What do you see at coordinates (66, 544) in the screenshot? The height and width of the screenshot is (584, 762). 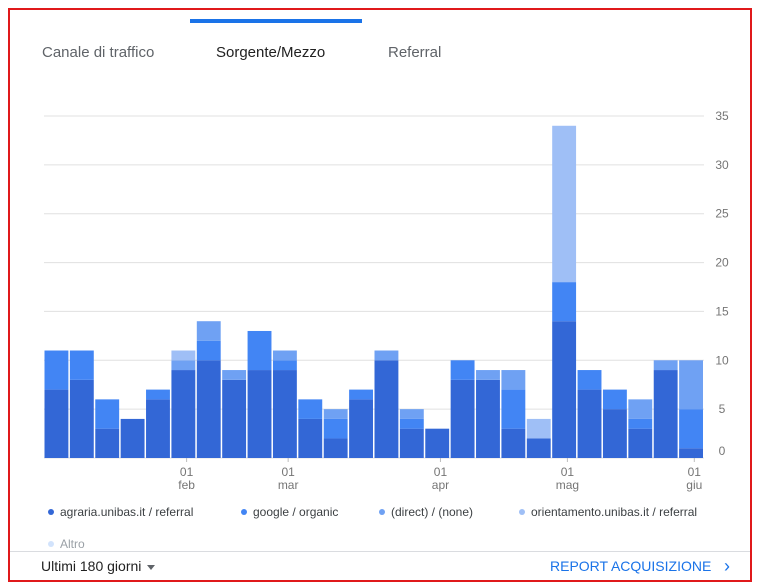 I see `legend-item-altro: Altro` at bounding box center [66, 544].